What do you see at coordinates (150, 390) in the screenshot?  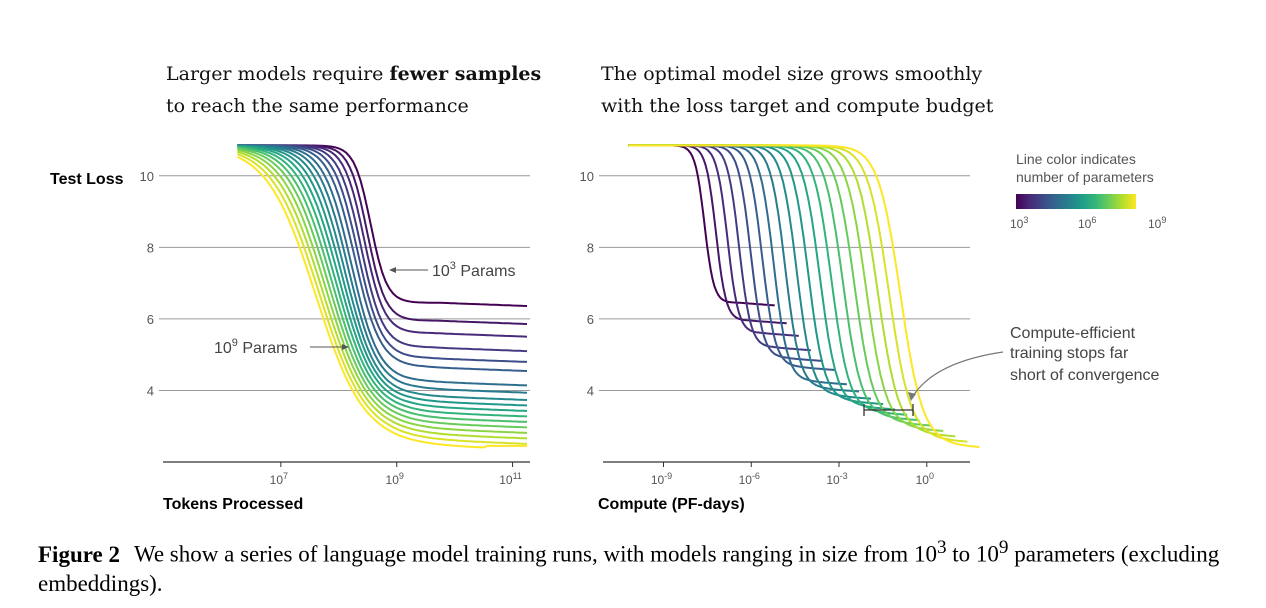 I see `left-y-tick-label: 4` at bounding box center [150, 390].